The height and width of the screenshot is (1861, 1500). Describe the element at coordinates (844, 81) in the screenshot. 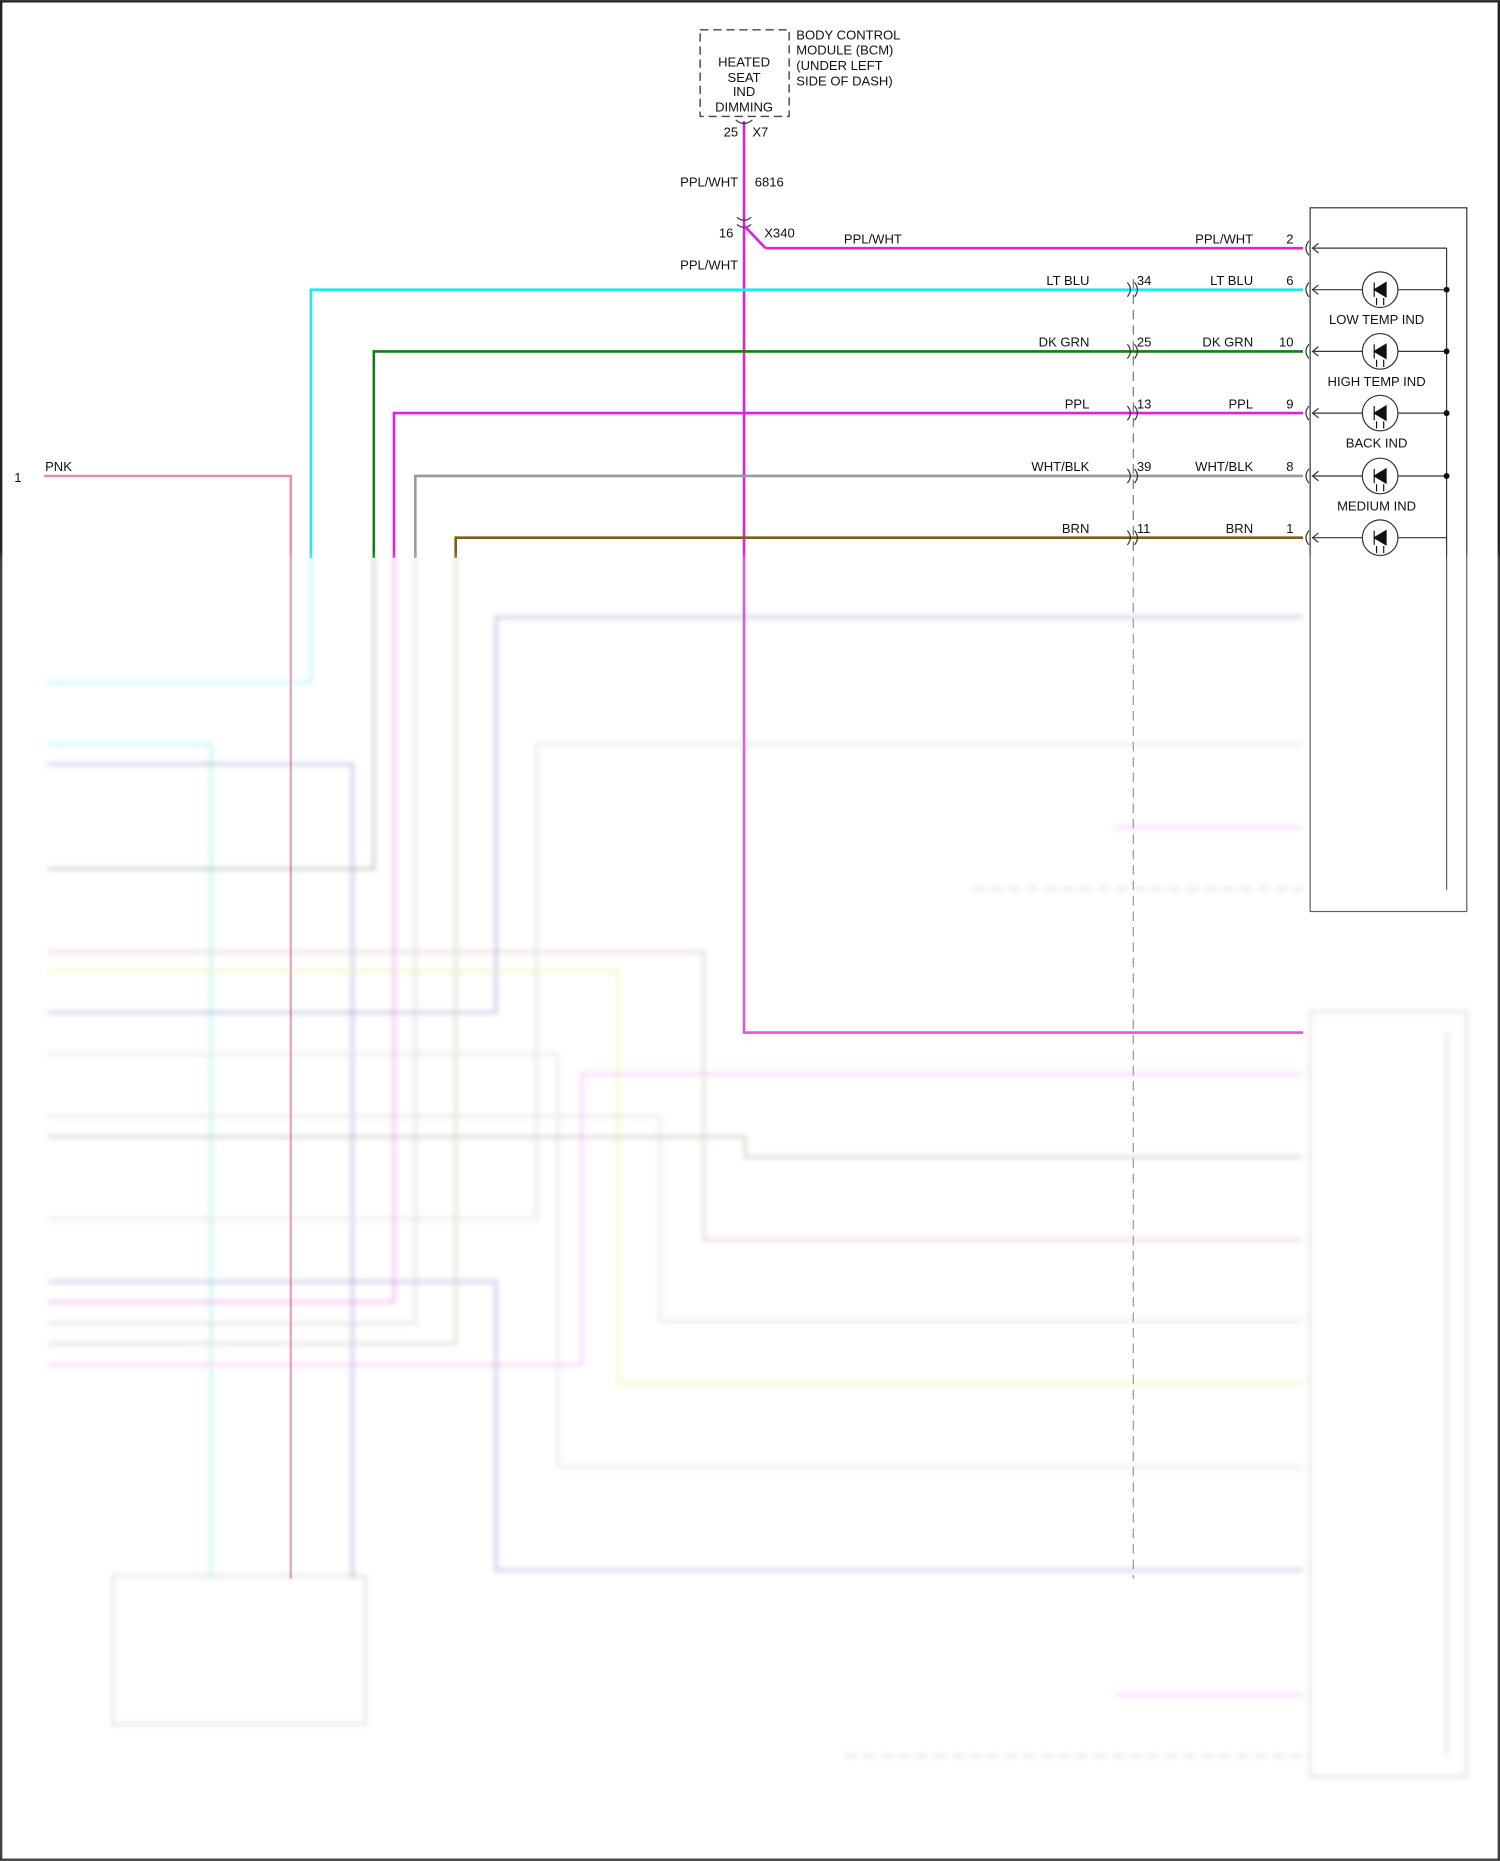

I see `bcm-title-line: SIDE OF DASH)` at that location.